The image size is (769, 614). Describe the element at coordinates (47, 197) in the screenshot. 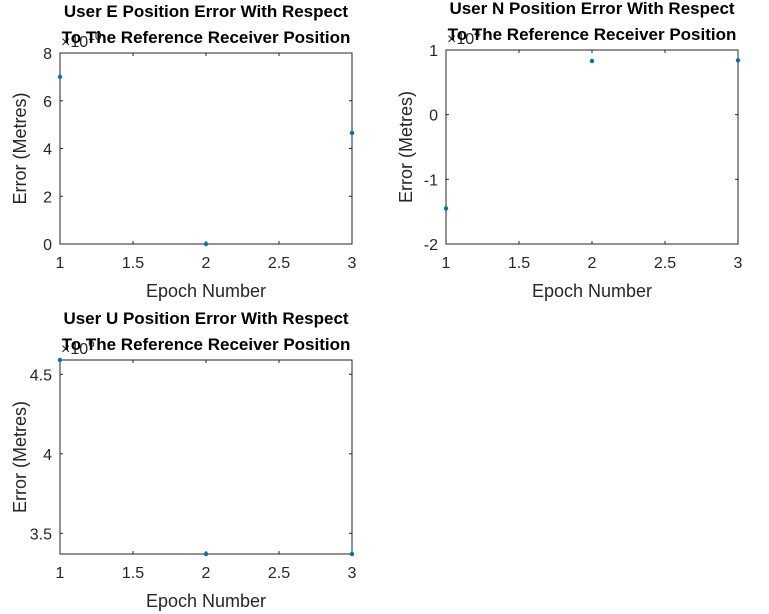

I see `y-tick-label: 2` at that location.